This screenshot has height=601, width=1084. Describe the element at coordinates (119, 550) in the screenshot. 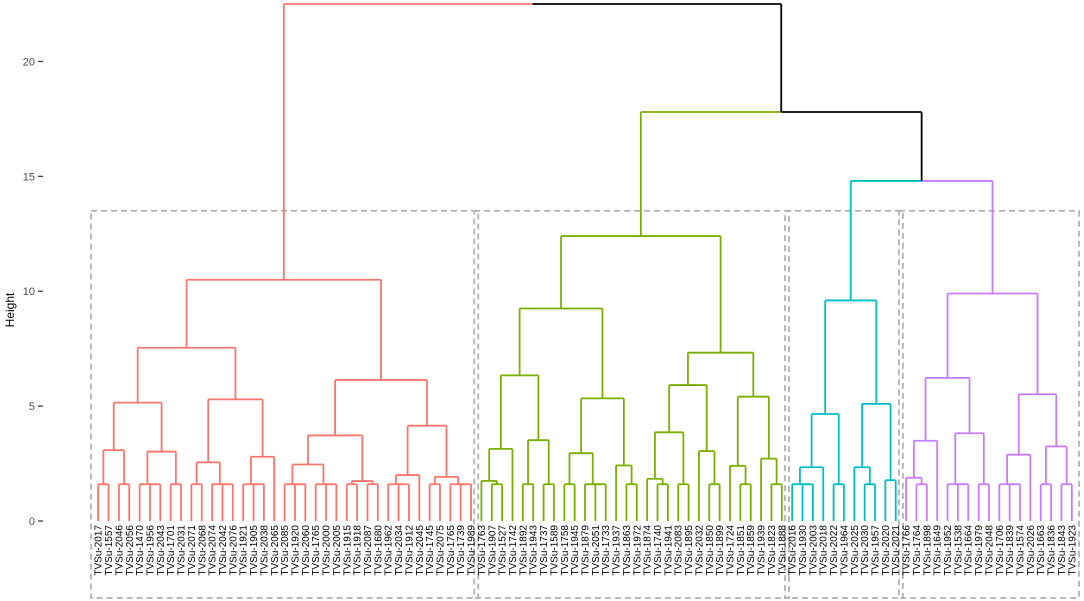

I see `leaf-label: TVSu-2046` at that location.